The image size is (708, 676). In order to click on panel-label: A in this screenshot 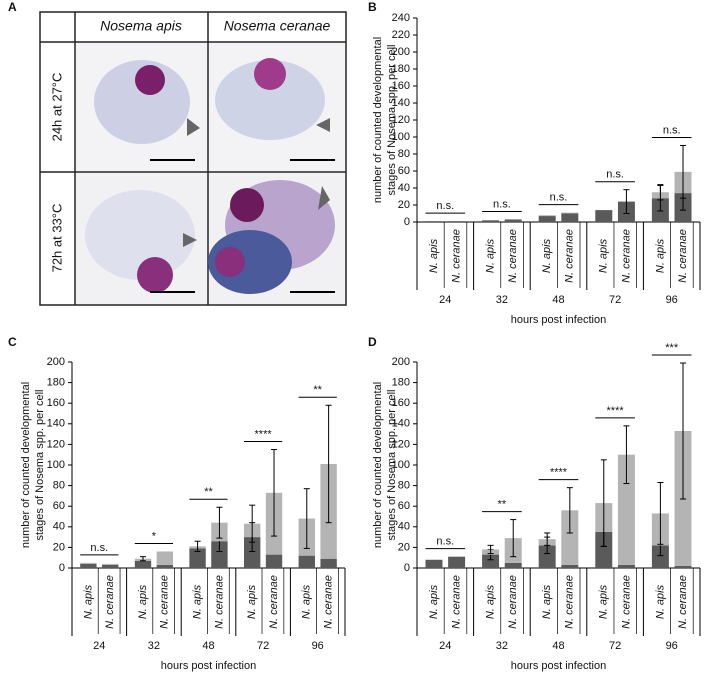, I will do `click(12, 7)`.